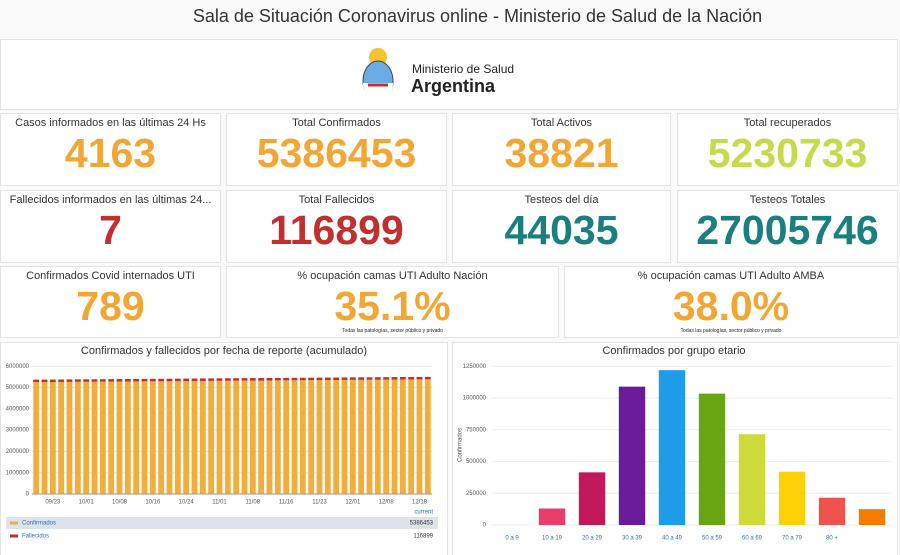 The image size is (900, 555). I want to click on legend-label: Confirmados, so click(39, 524).